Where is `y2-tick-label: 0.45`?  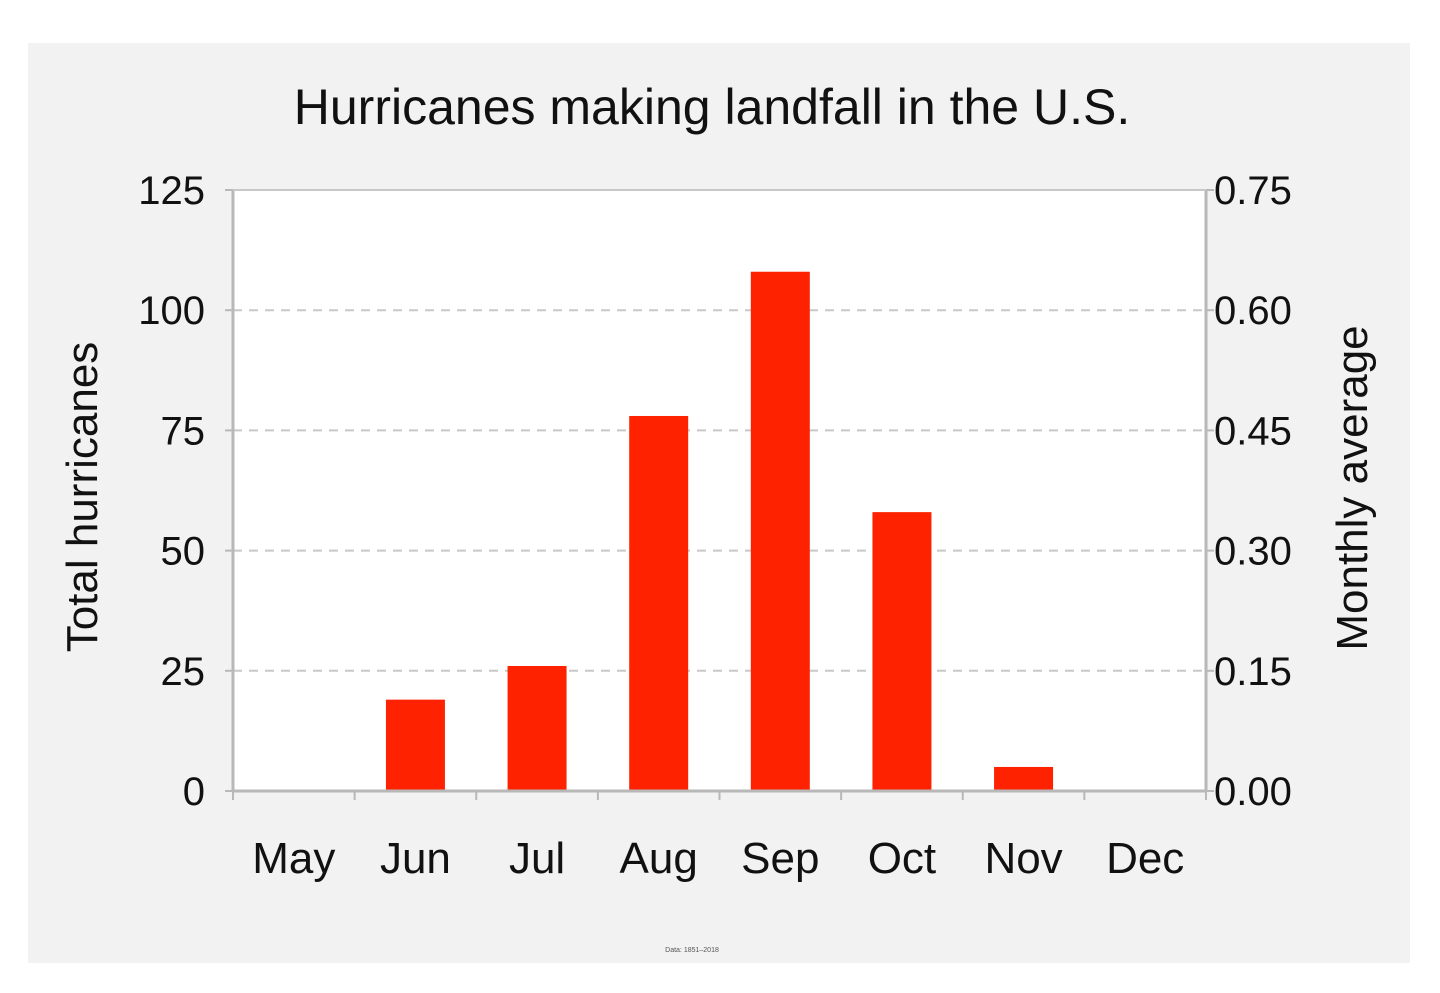 y2-tick-label: 0.45 is located at coordinates (1253, 431).